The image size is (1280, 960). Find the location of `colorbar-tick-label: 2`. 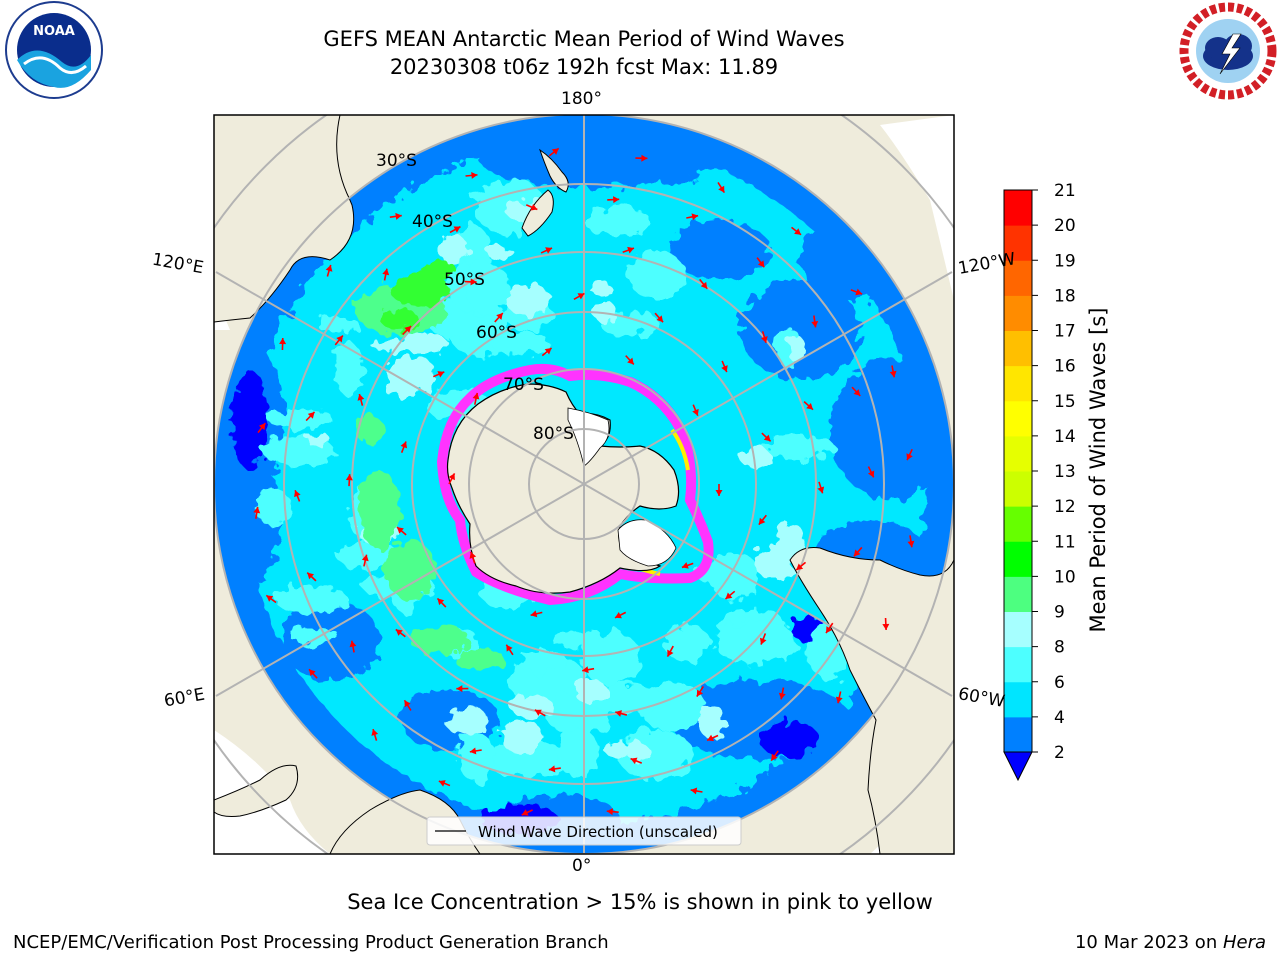

colorbar-tick-label: 2 is located at coordinates (1059, 753).